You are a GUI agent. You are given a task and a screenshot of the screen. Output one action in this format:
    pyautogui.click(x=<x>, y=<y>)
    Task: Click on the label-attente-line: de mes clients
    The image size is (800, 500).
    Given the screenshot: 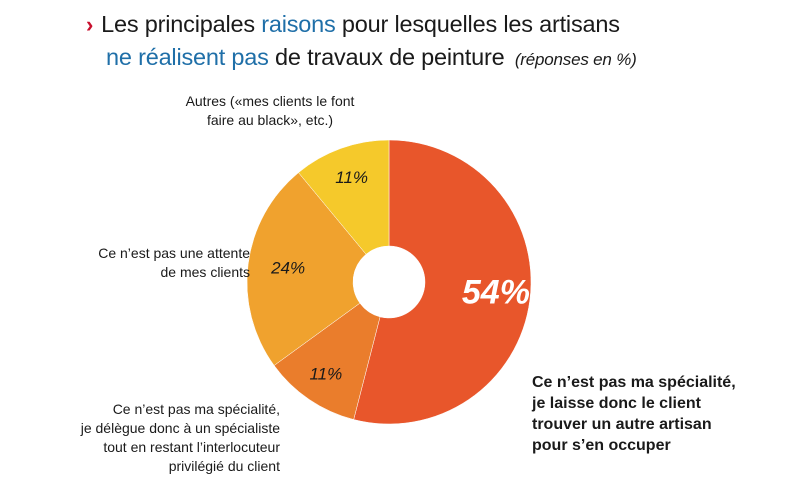 What is the action you would take?
    pyautogui.click(x=205, y=272)
    